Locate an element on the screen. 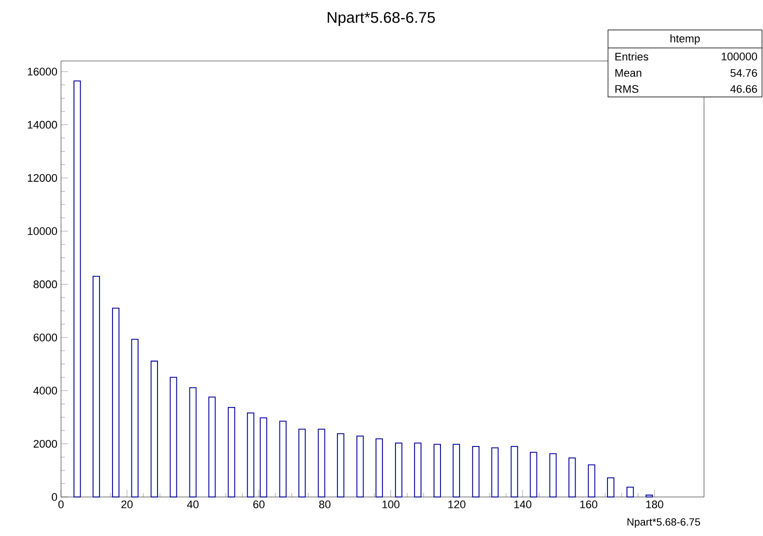 The height and width of the screenshot is (536, 763). x-tick-label: 0 is located at coordinates (61, 504).